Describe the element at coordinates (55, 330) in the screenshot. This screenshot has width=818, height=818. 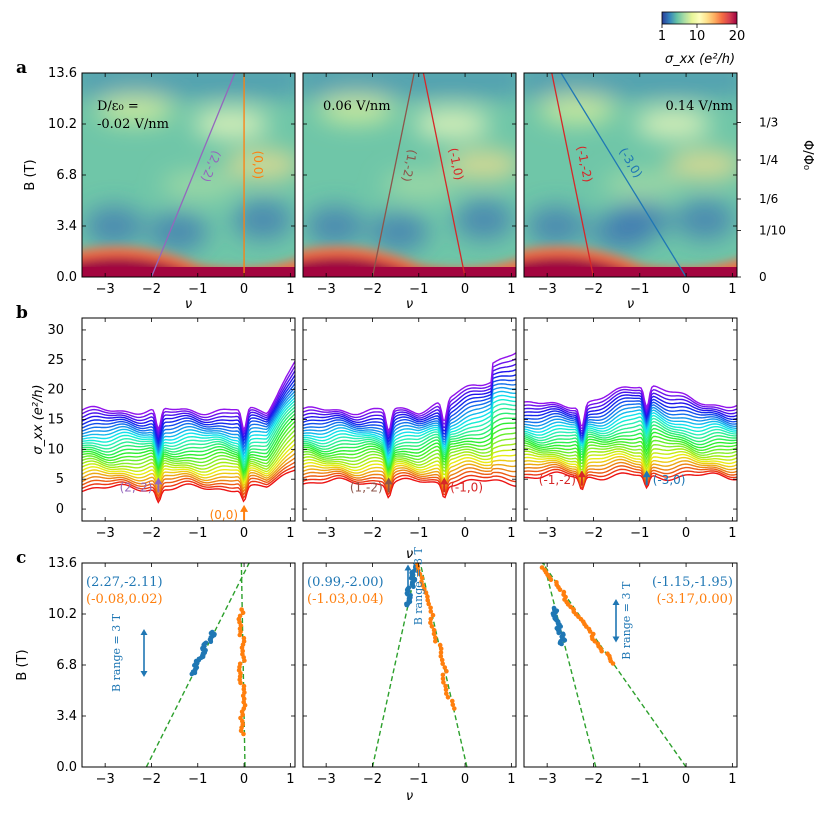
I see `y-tick-label: 30` at that location.